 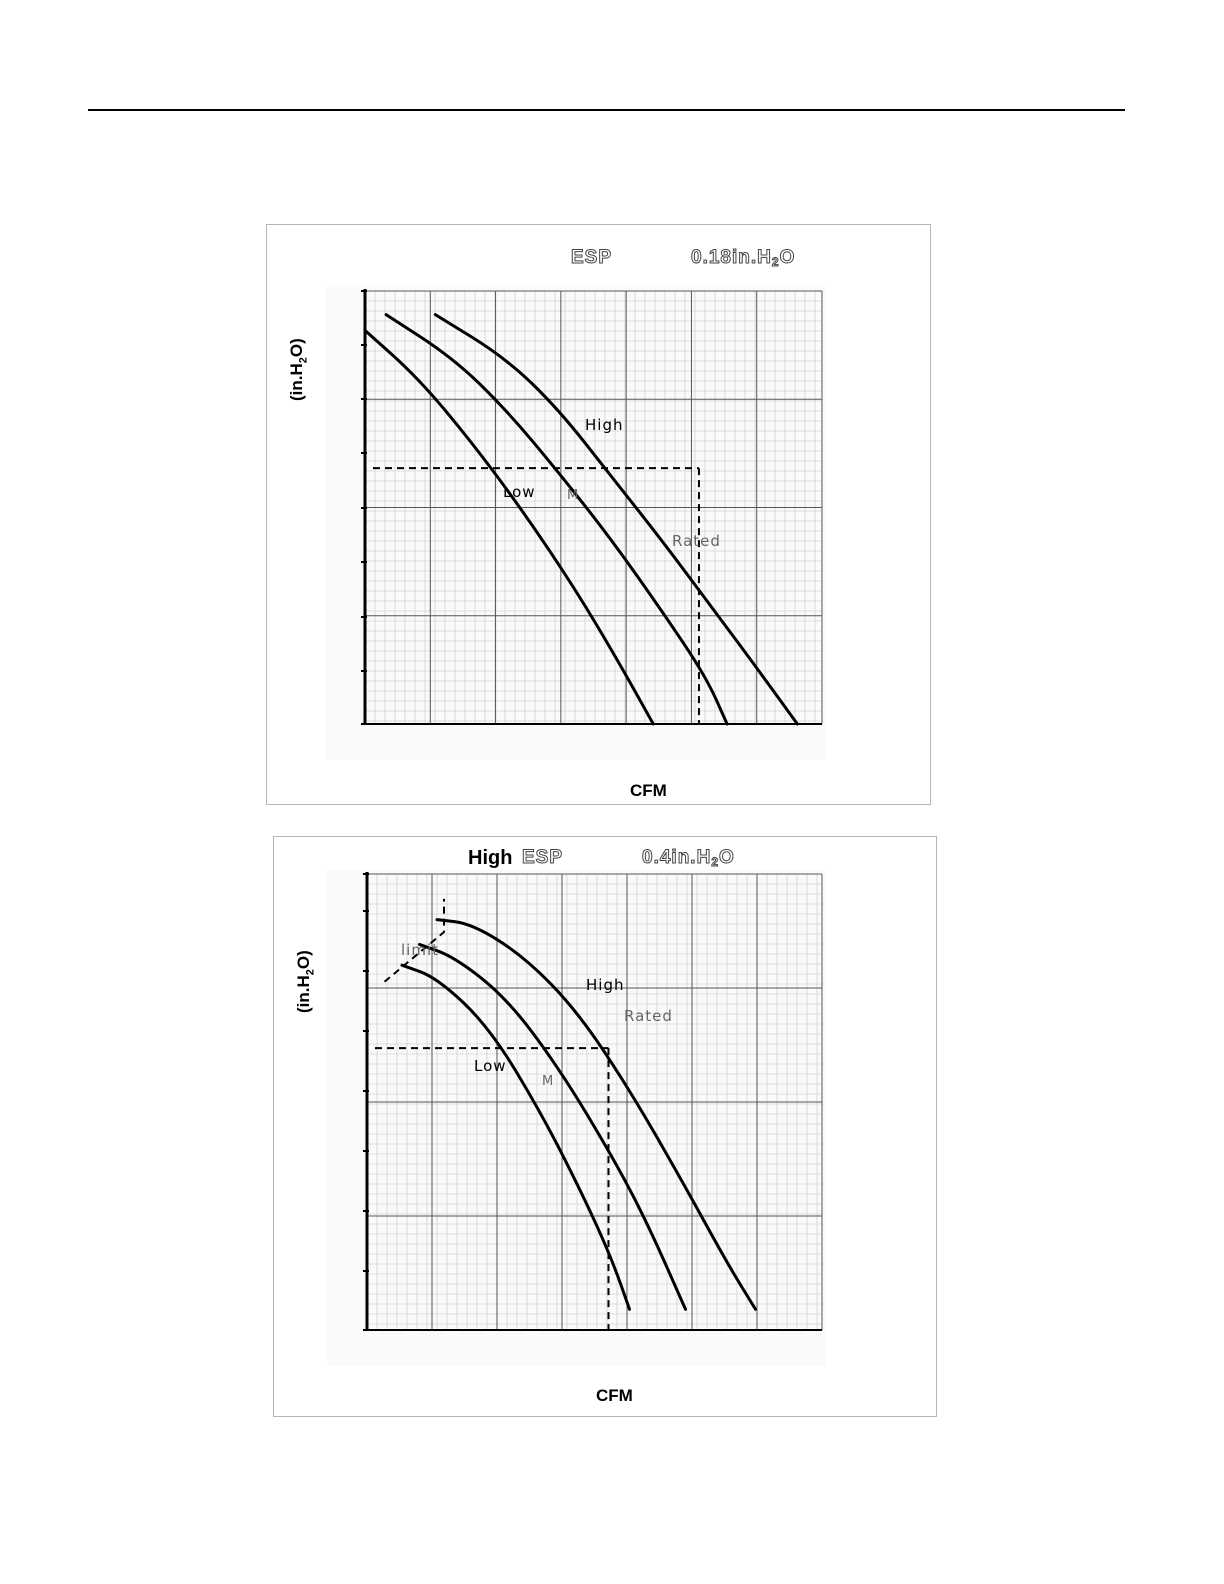 What do you see at coordinates (743, 258) in the screenshot?
I see `chart-1-title-value: 0.18in.H2O` at bounding box center [743, 258].